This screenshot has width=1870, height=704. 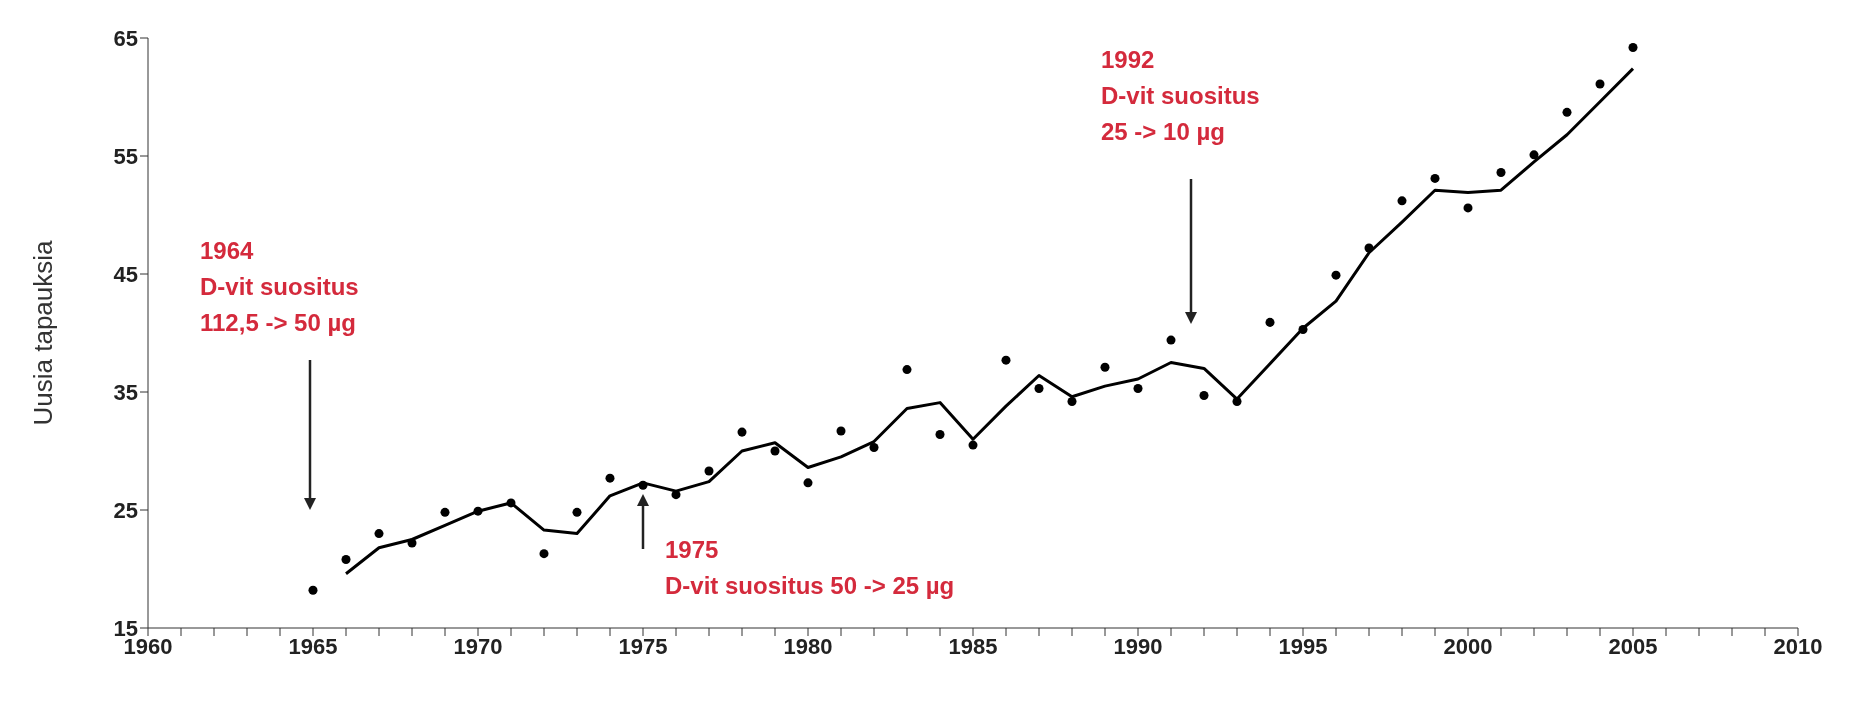 I want to click on y-tick-label: 65, so click(x=125, y=38).